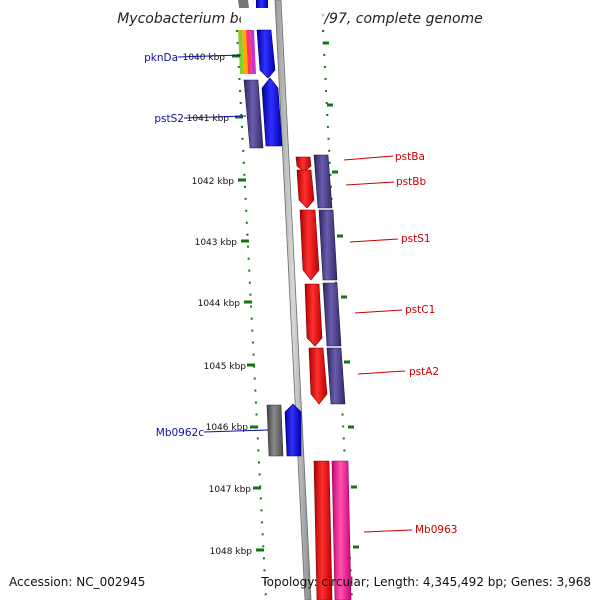  I want to click on left-gene-labels: pknDa pstS2 Mb0962c, so click(206, 245).